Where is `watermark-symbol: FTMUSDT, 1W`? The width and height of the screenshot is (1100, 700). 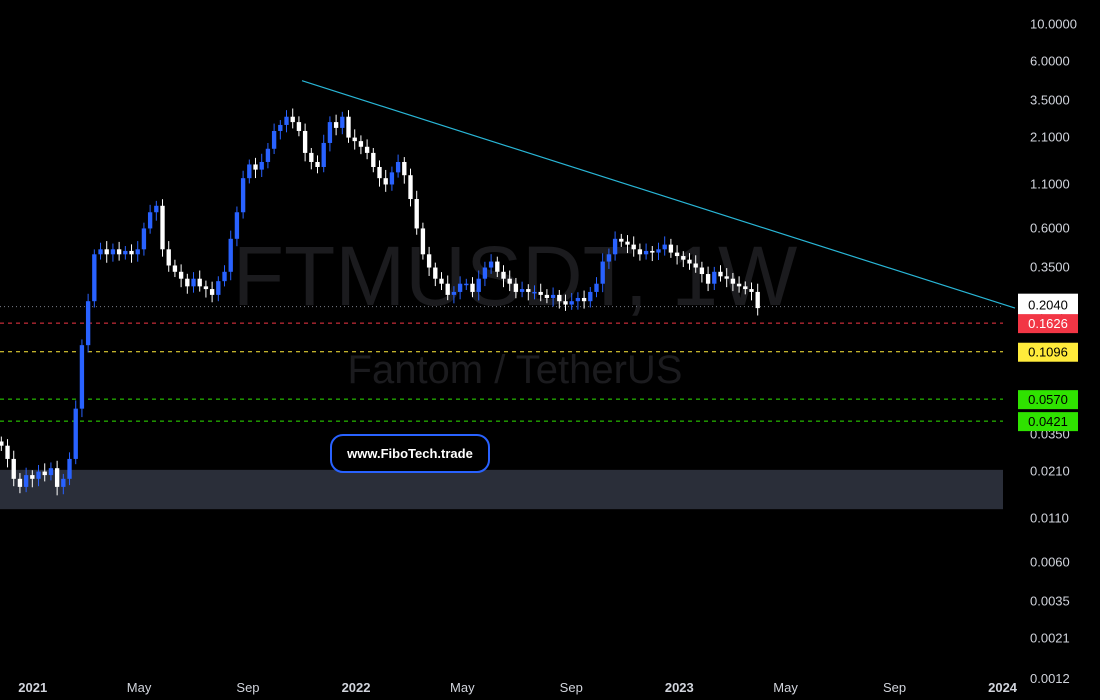 watermark-symbol: FTMUSDT, 1W is located at coordinates (515, 276).